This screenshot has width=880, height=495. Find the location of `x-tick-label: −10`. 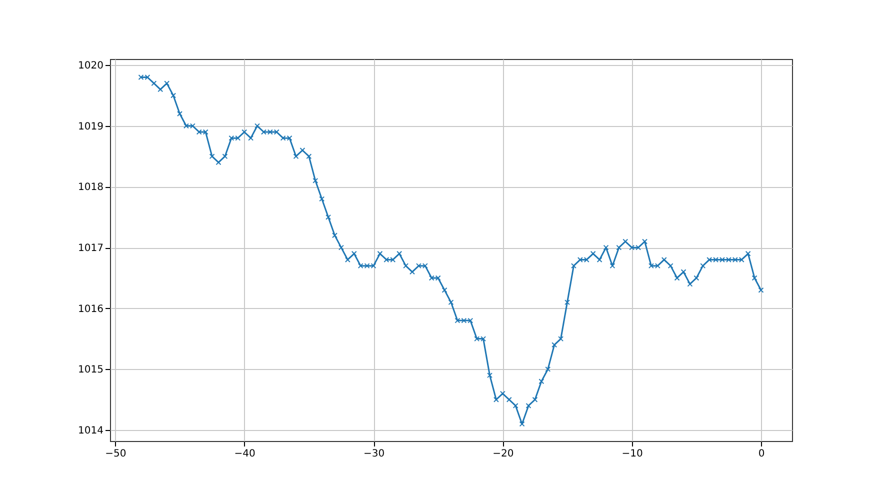

x-tick-label: −10 is located at coordinates (632, 454).